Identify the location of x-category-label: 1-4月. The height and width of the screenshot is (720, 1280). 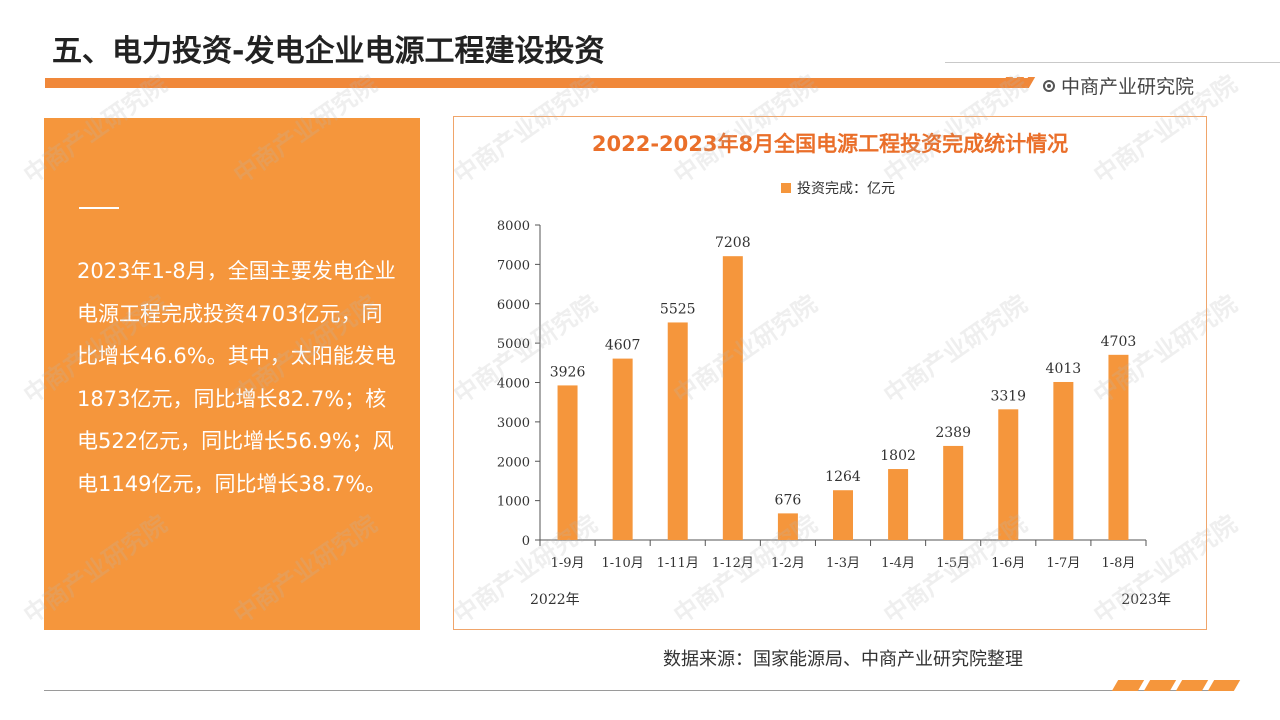
(898, 563).